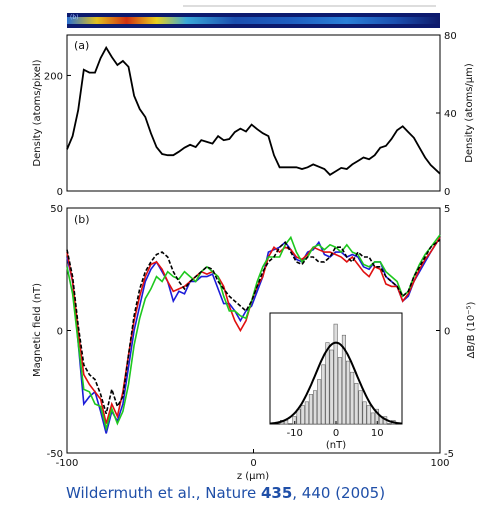 This screenshot has width=485, height=520. What do you see at coordinates (82, 219) in the screenshot?
I see `magnetic-field-panel-label: (b)` at bounding box center [82, 219].